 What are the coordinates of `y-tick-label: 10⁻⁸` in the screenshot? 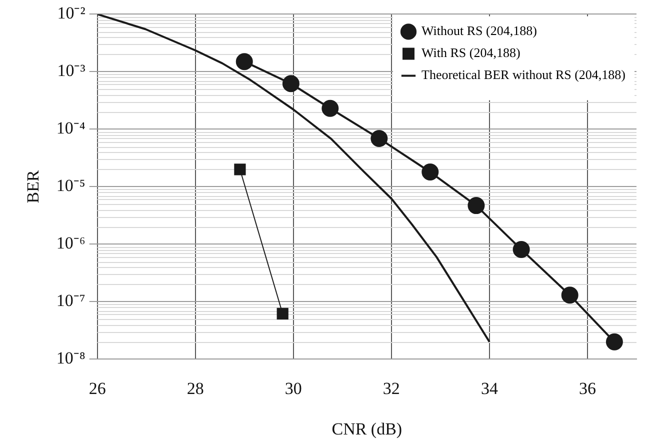 It's located at (71, 358).